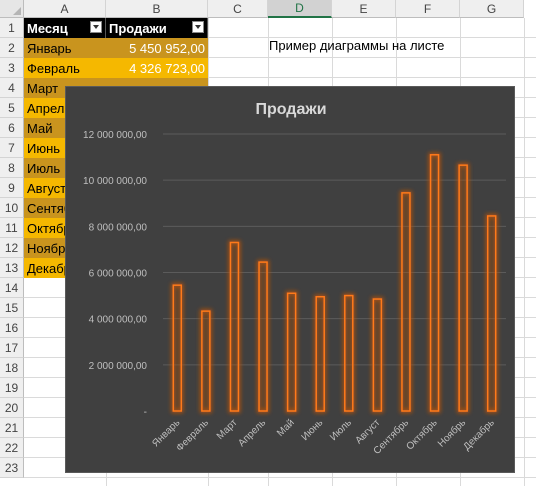 The height and width of the screenshot is (486, 536). What do you see at coordinates (53, 68) in the screenshot?
I see `month-cell-text: Февраль` at bounding box center [53, 68].